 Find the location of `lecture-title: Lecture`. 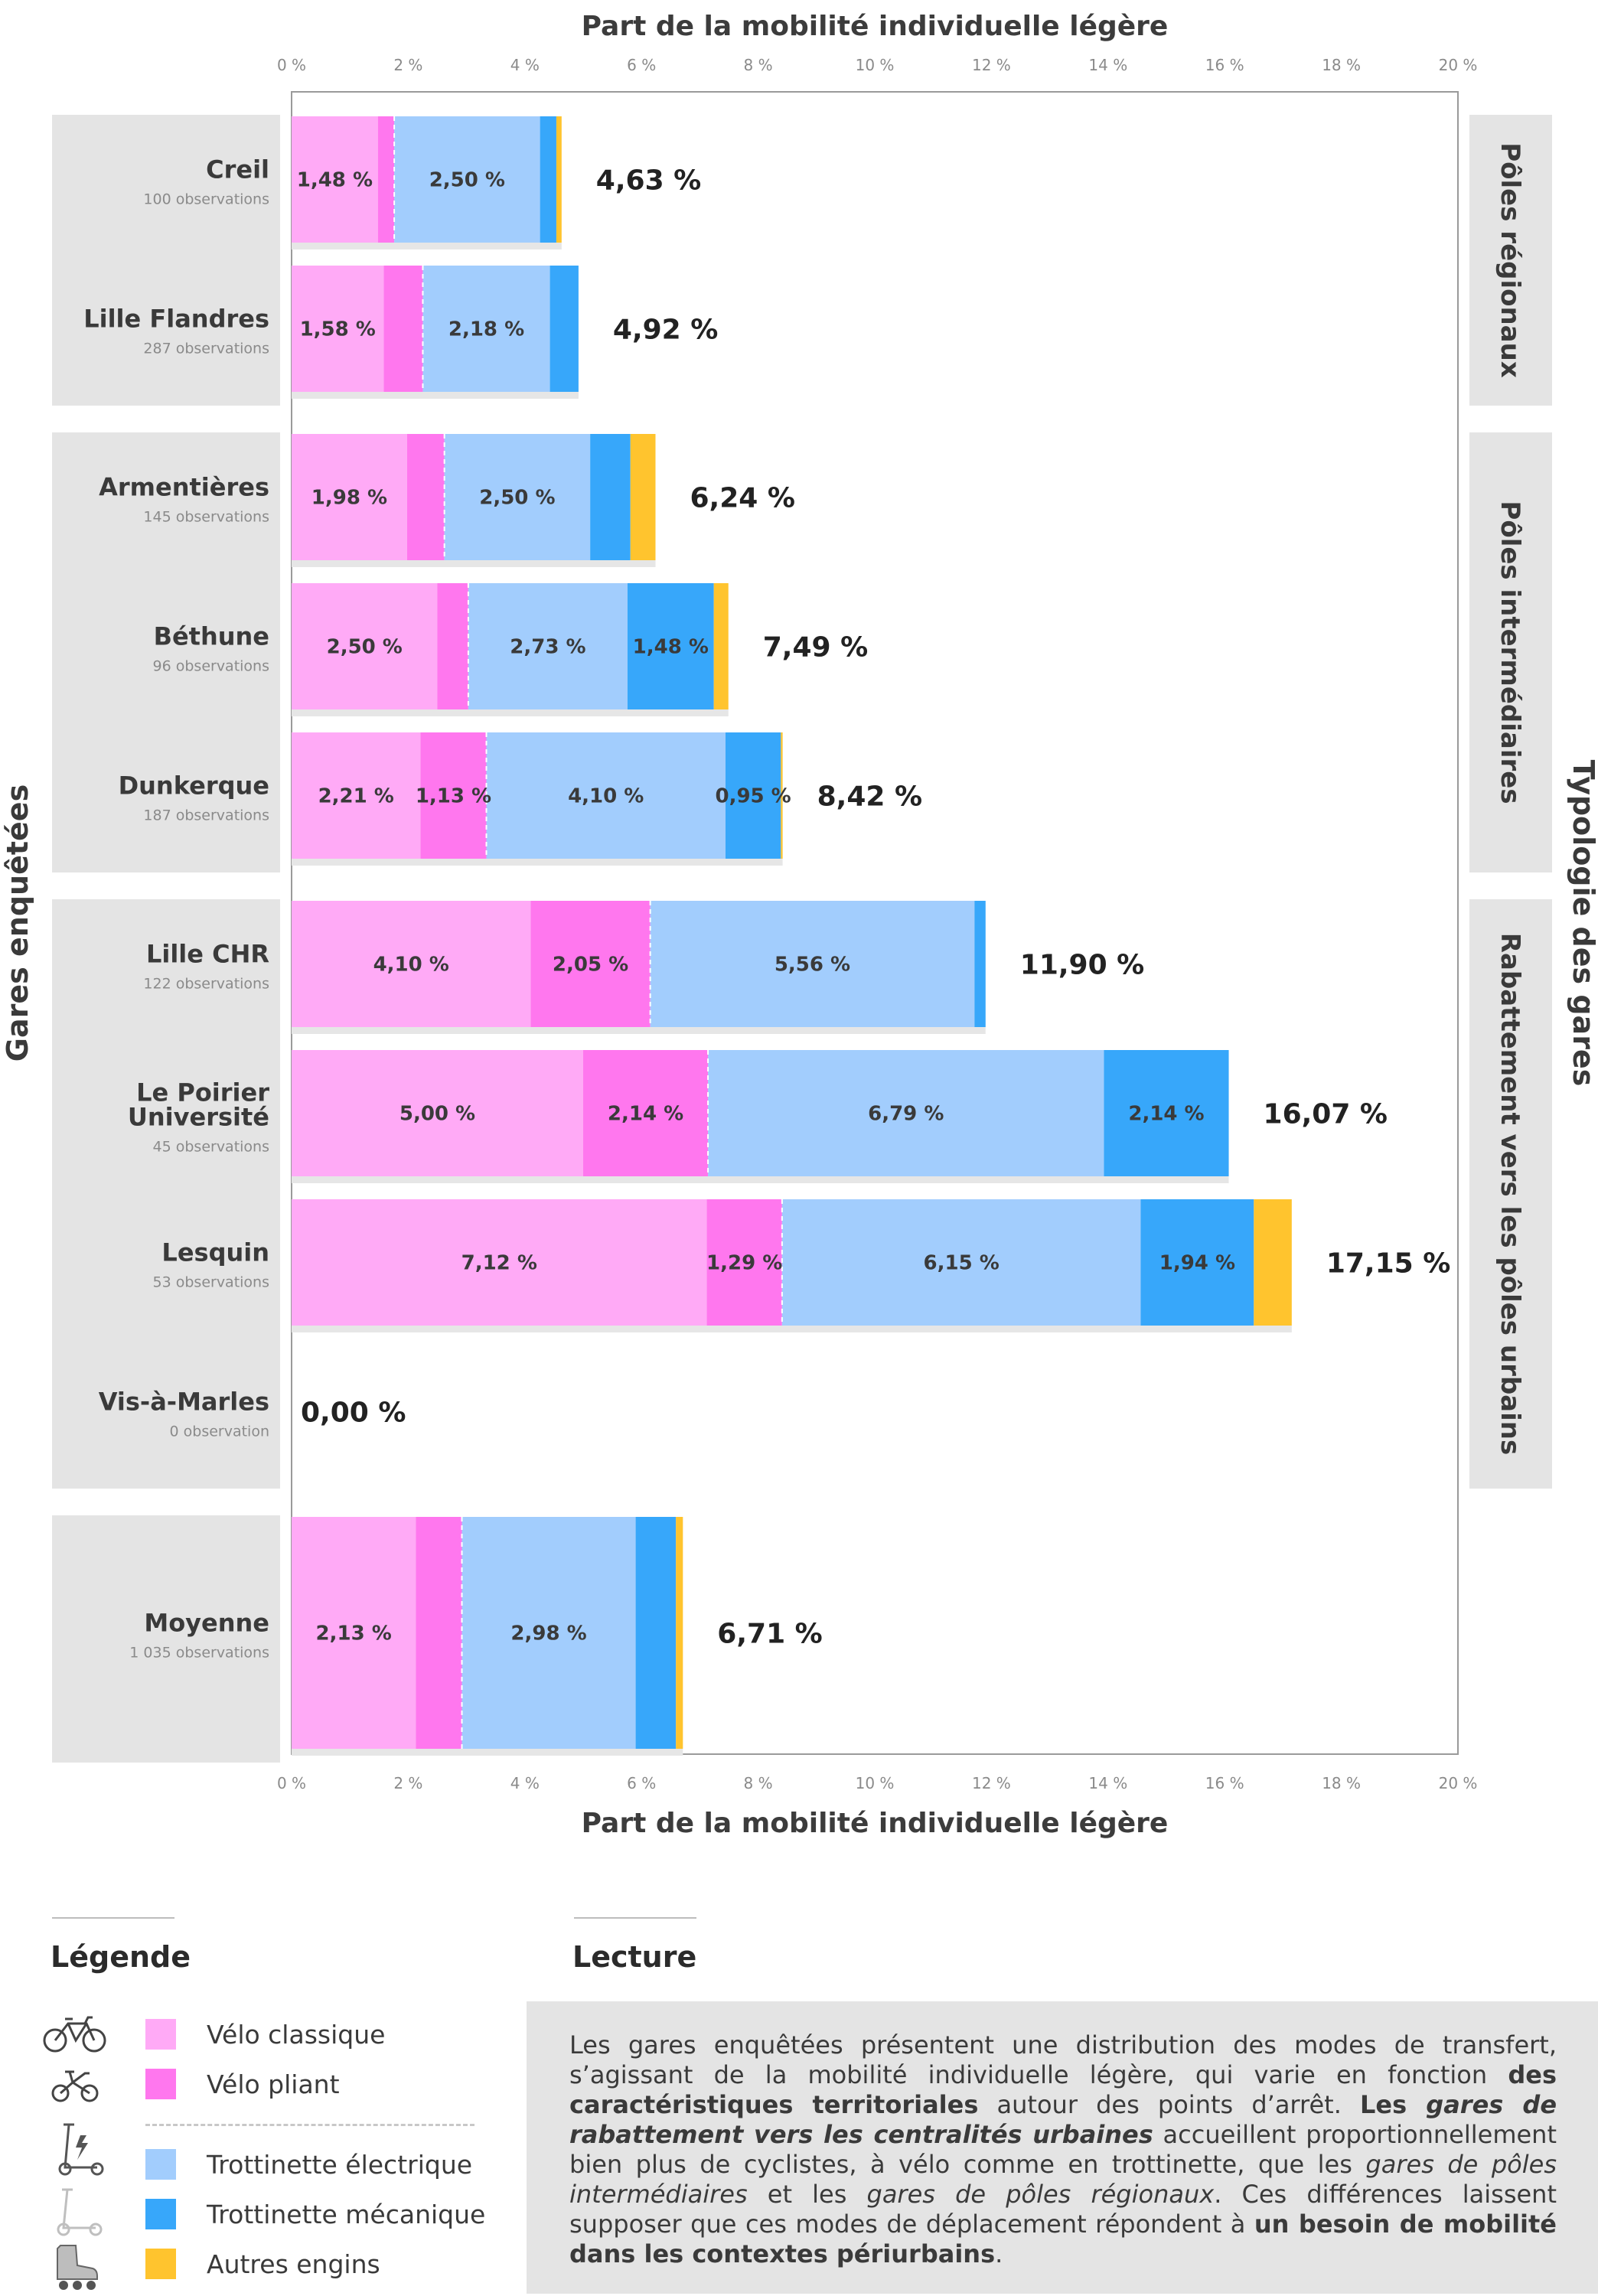

lecture-title: Lecture is located at coordinates (635, 1957).